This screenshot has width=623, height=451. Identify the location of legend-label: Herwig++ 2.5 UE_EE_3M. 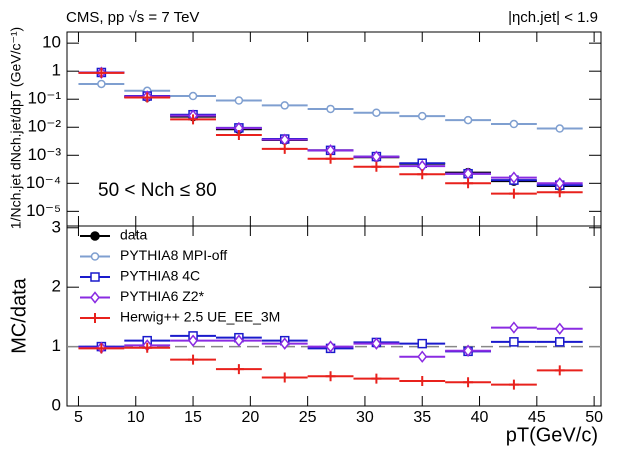
(200, 317).